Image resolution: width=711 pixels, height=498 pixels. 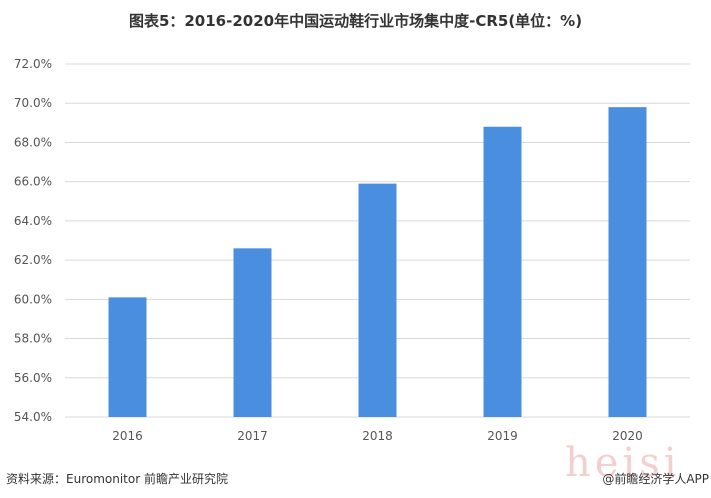 What do you see at coordinates (252, 332) in the screenshot?
I see `bar-2017` at bounding box center [252, 332].